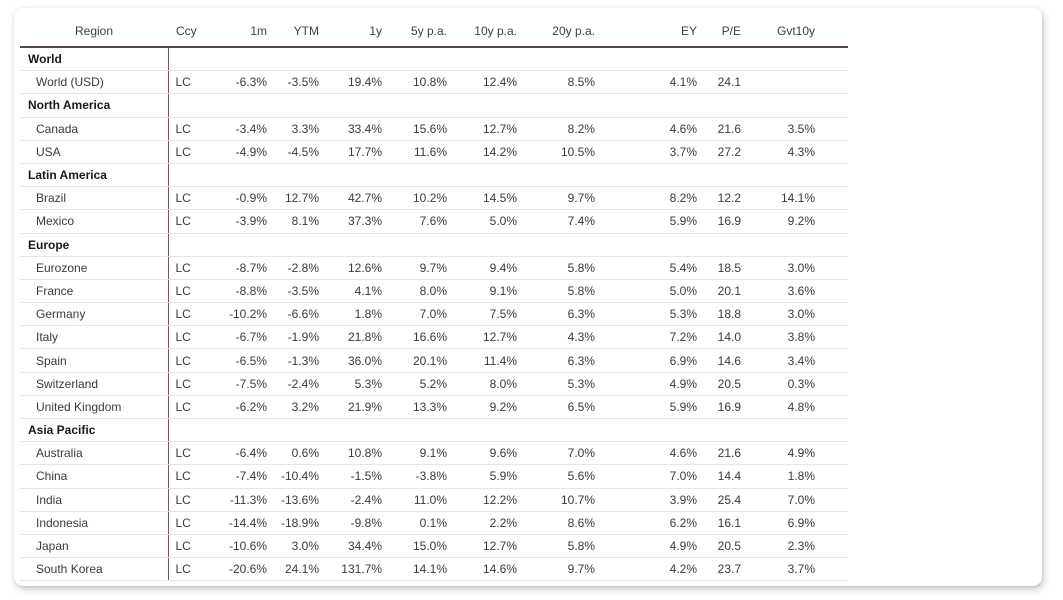 This screenshot has width=1063, height=600. What do you see at coordinates (353, 32) in the screenshot?
I see `column-header-1y: 1y` at bounding box center [353, 32].